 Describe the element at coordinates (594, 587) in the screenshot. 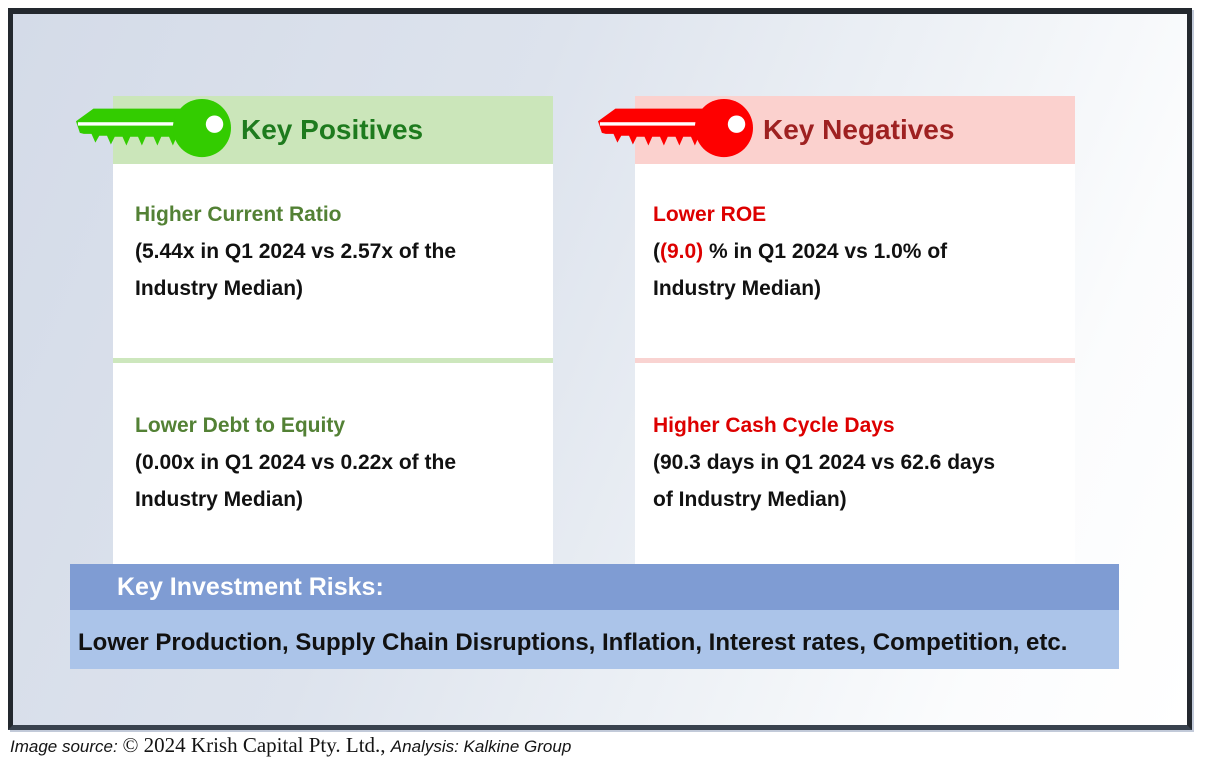

I see `risks-banner-title: Key Investment Risks:` at that location.